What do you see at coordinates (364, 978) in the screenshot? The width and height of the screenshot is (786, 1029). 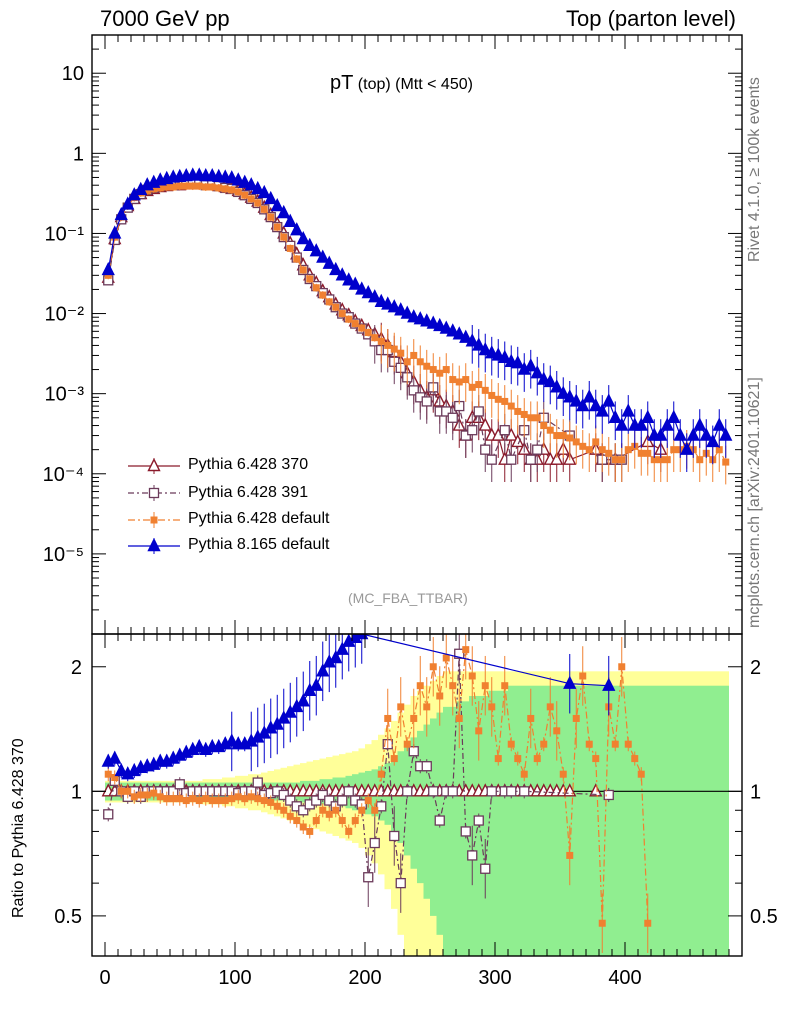 I see `x-tick-label: 200` at bounding box center [364, 978].